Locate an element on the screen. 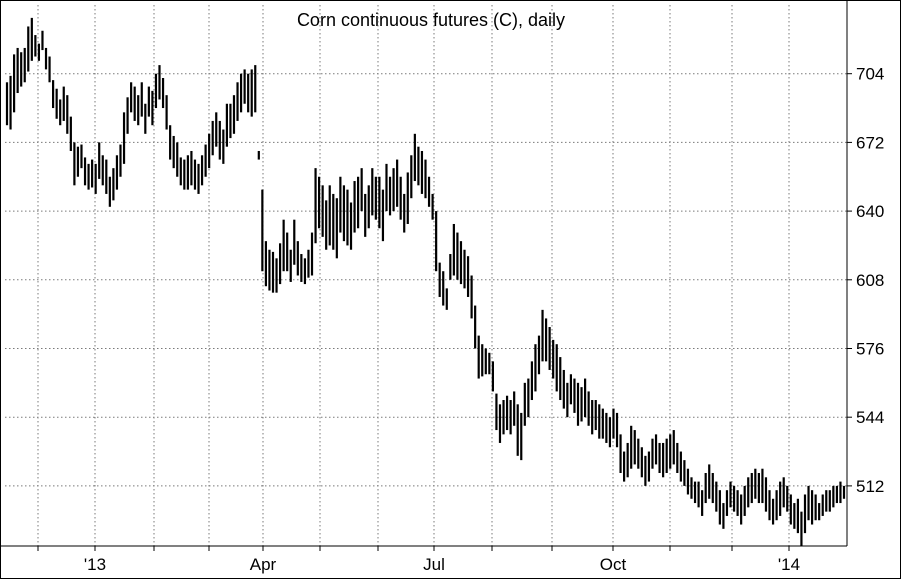 The height and width of the screenshot is (580, 901). x-tick-label: Jul is located at coordinates (434, 564).